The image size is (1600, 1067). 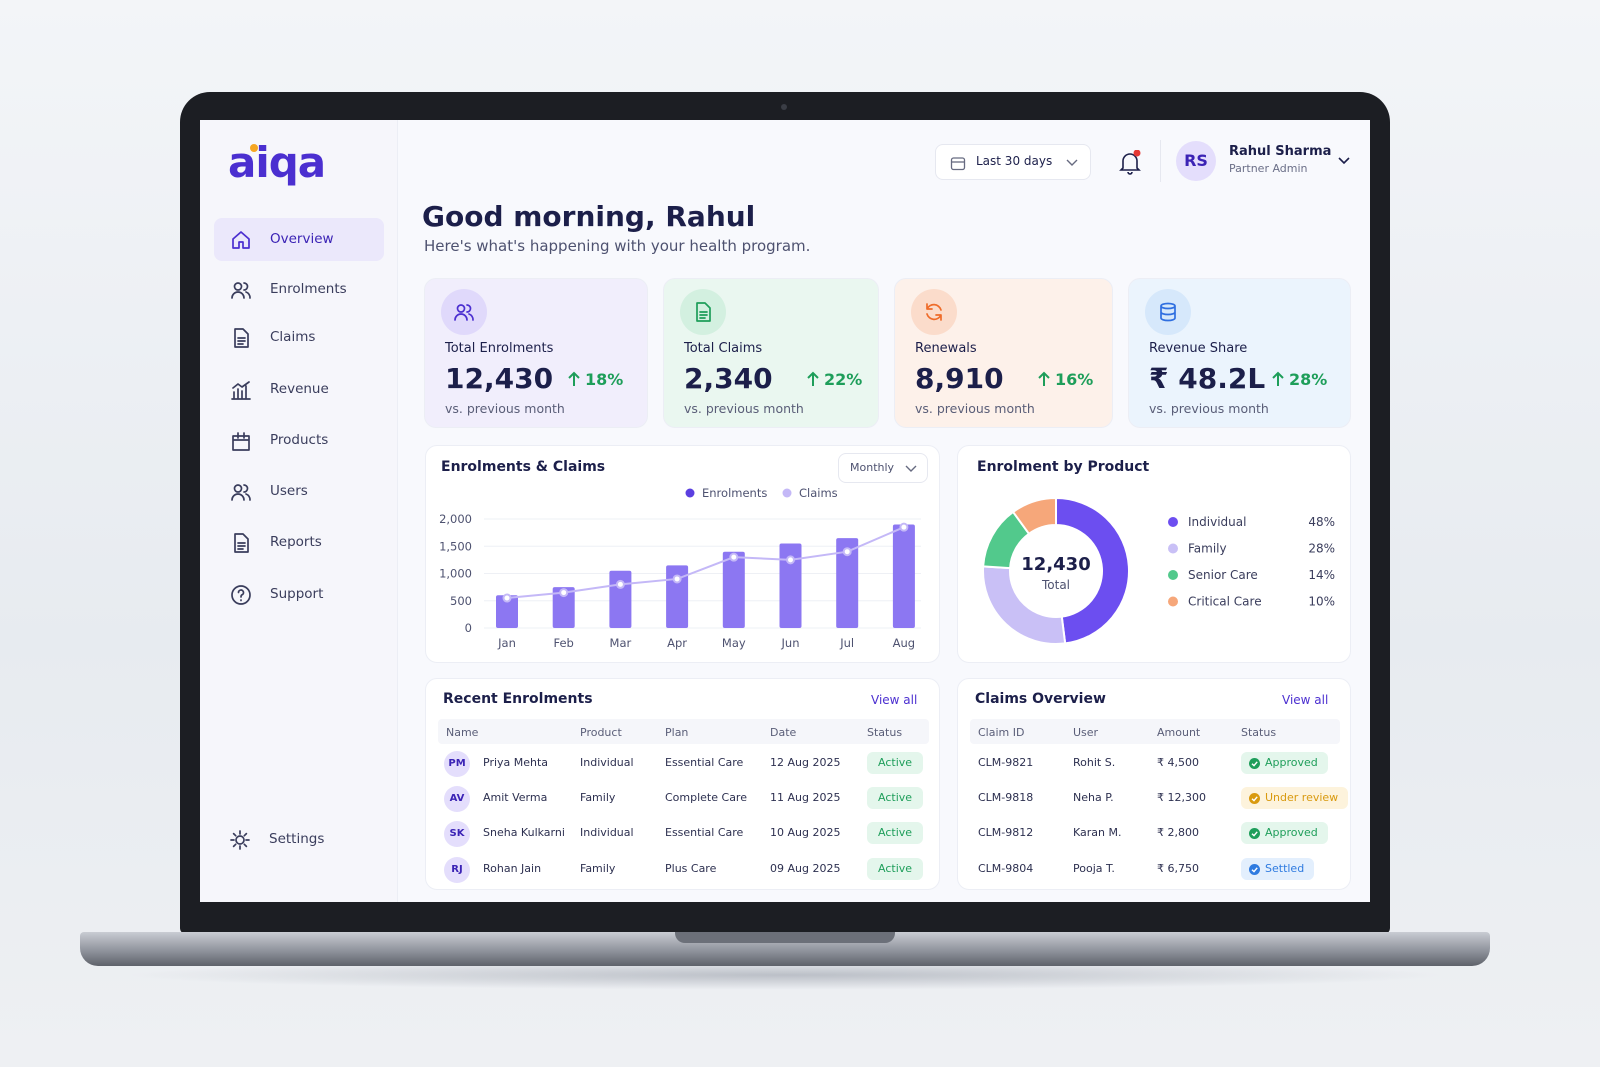 What do you see at coordinates (723, 348) in the screenshot?
I see `kpi-label: Total Claims` at bounding box center [723, 348].